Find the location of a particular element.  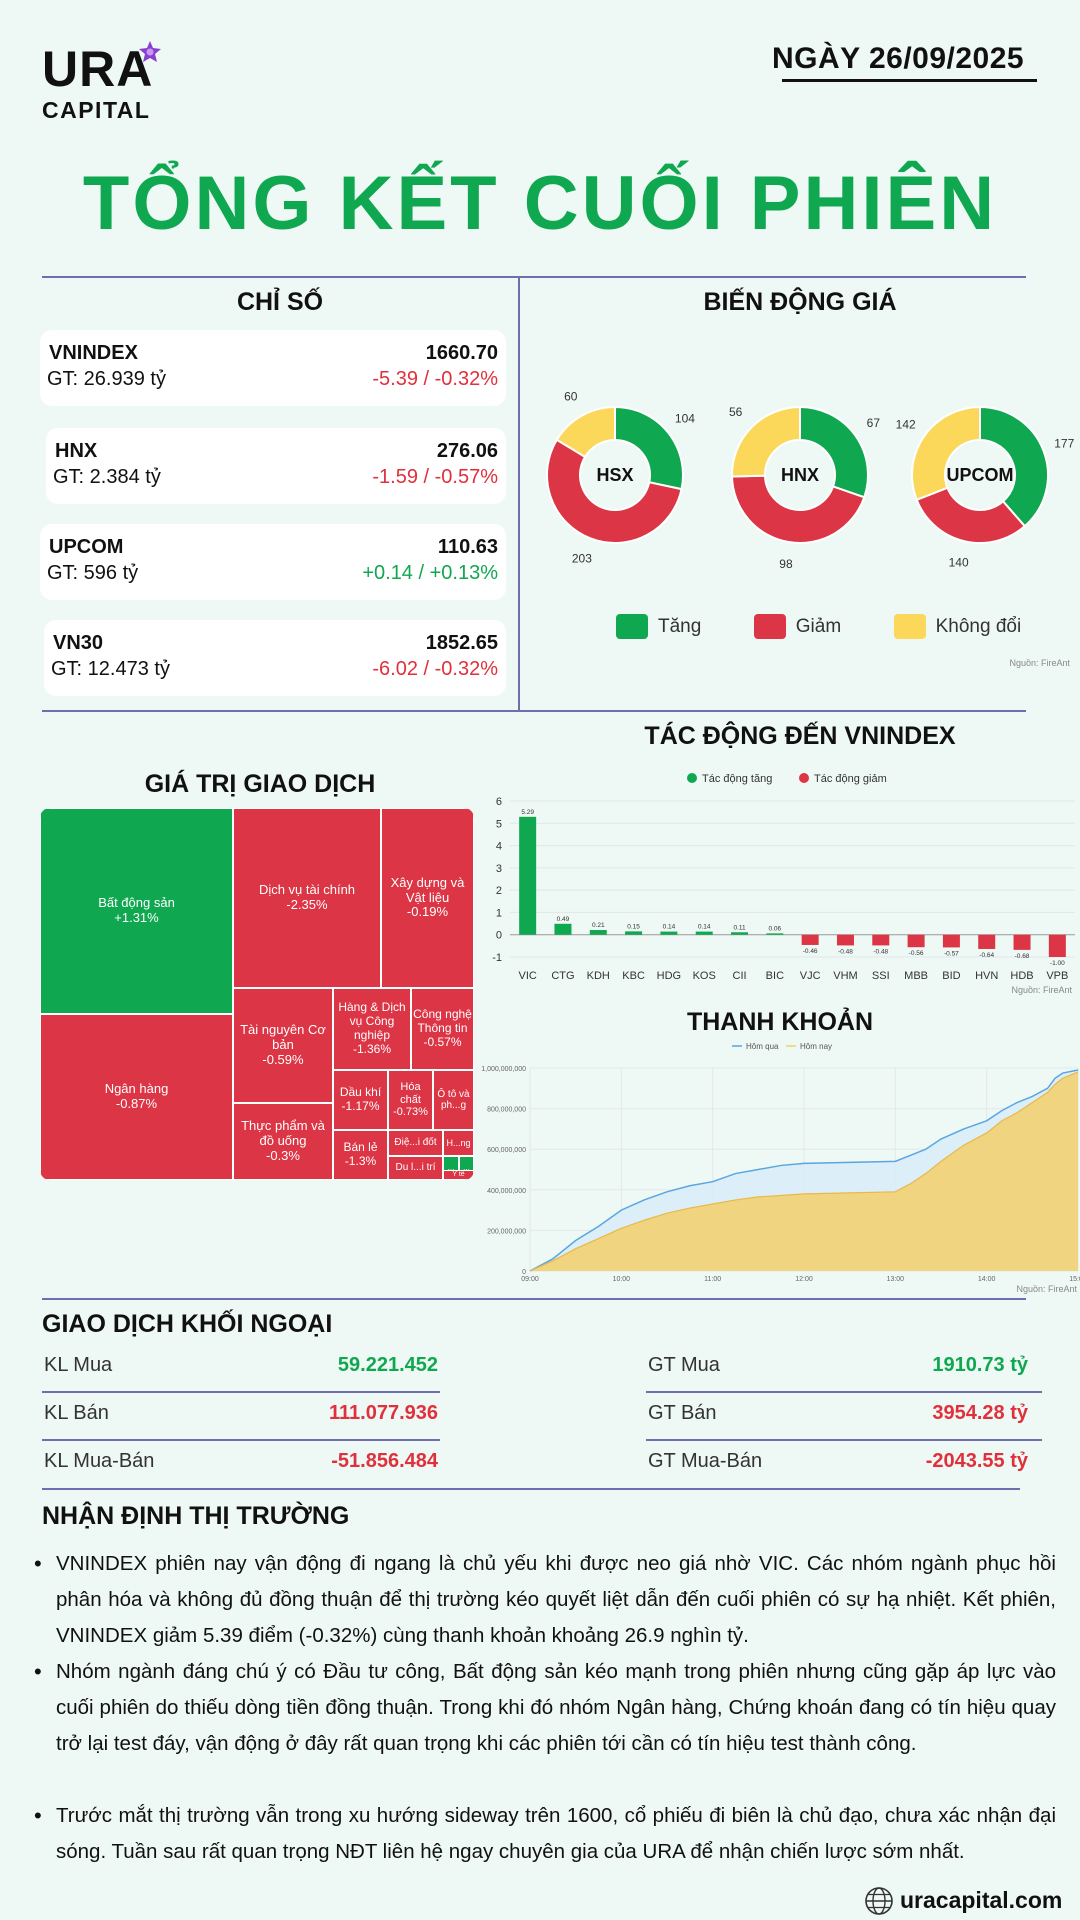

outlook-title: NHẬN ĐỊNH THỊ TRƯỜNG is located at coordinates (196, 1516).